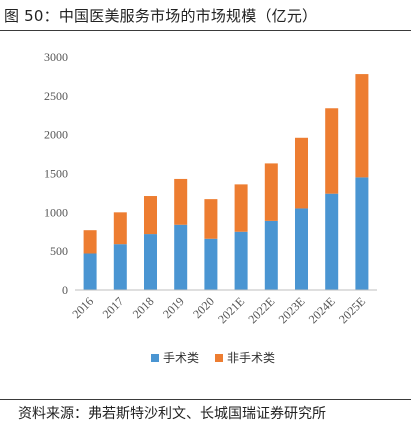  I want to click on top-rule, so click(205, 30).